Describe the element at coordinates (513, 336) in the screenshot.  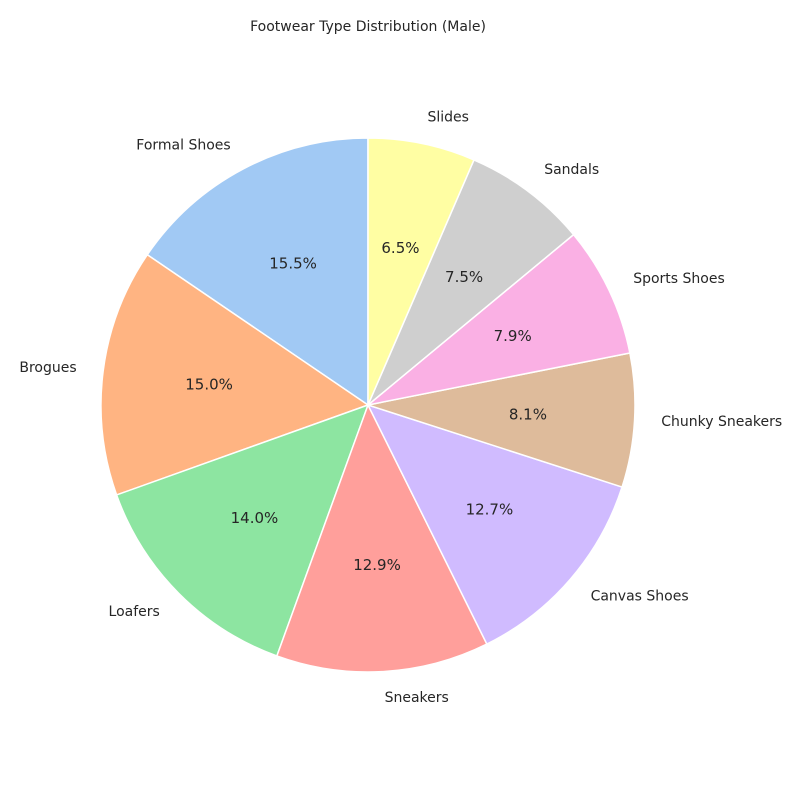
I see `percent-label-sports-shoes: 7.9%` at that location.